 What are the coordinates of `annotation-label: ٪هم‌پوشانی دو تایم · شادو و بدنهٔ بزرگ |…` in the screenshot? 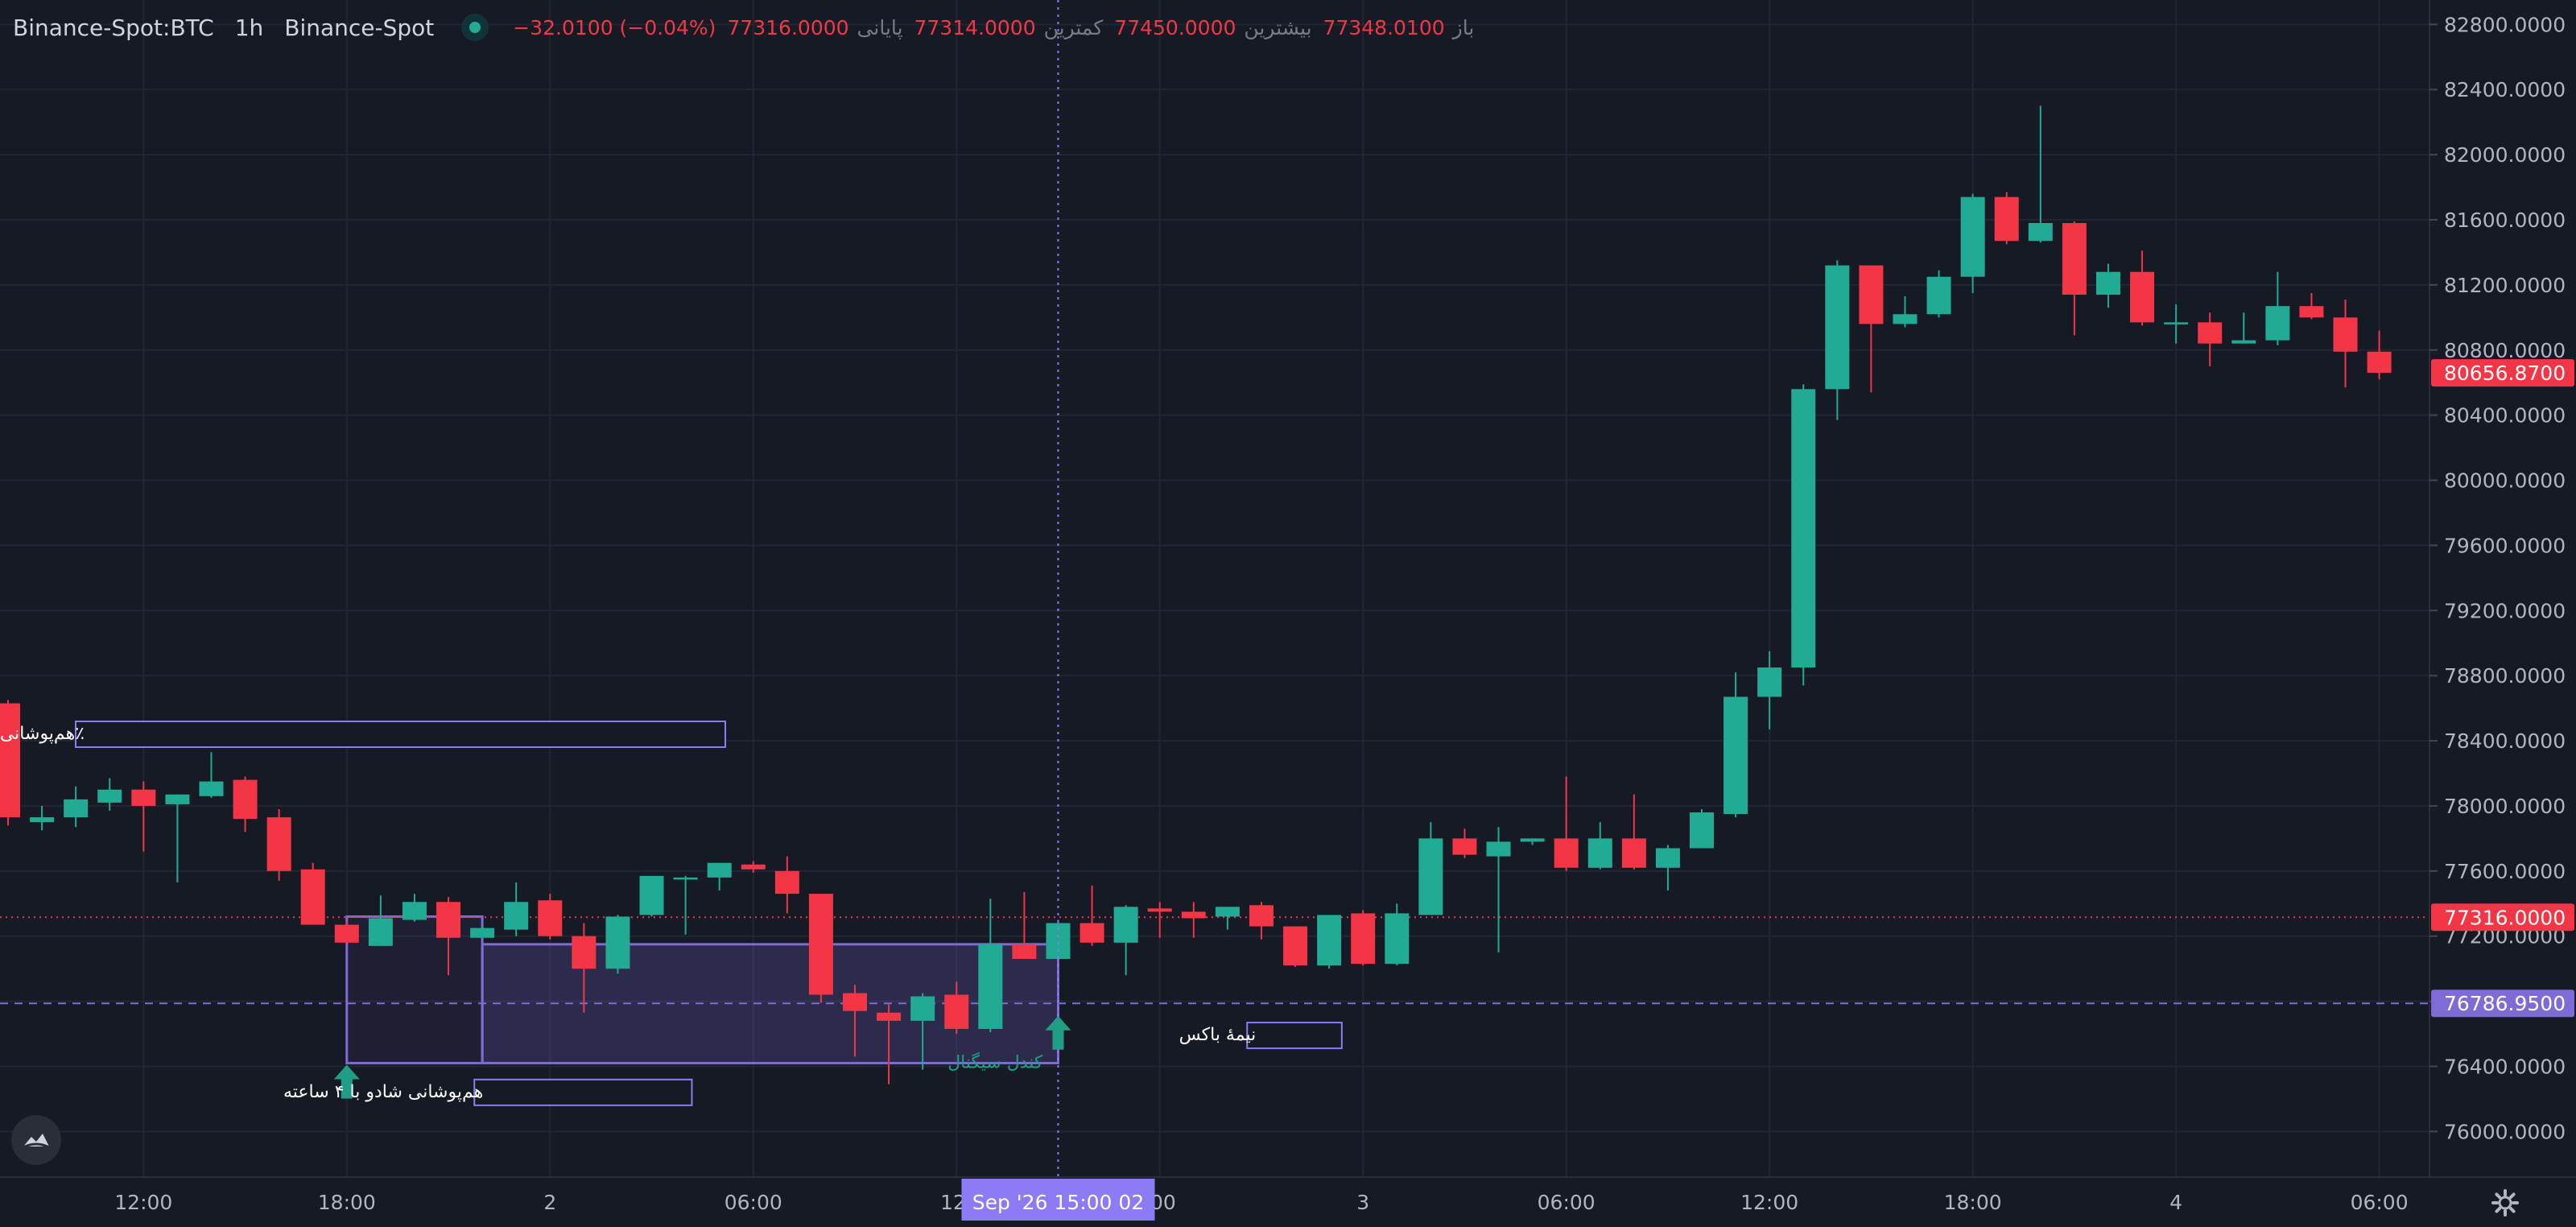 It's located at (42, 734).